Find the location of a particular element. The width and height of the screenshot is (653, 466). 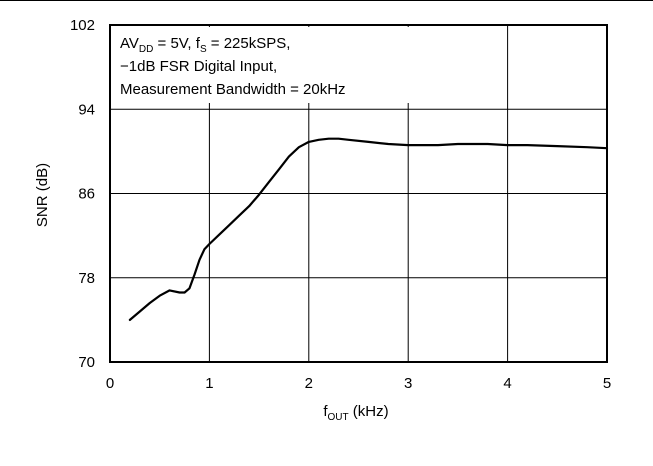

y-tick-label: 78 is located at coordinates (86, 278).